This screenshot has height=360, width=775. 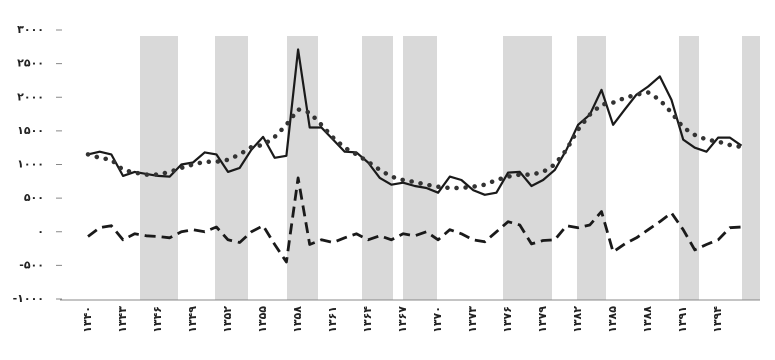 What do you see at coordinates (157, 319) in the screenshot?
I see `x-tick-label: ۱۳۴۶` at bounding box center [157, 319].